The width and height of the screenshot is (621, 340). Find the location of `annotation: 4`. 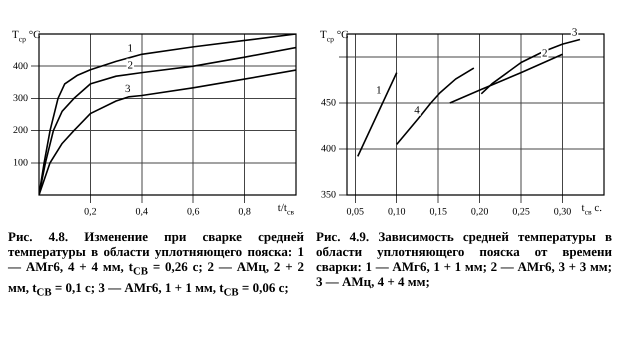

annotation: 4 is located at coordinates (417, 110).